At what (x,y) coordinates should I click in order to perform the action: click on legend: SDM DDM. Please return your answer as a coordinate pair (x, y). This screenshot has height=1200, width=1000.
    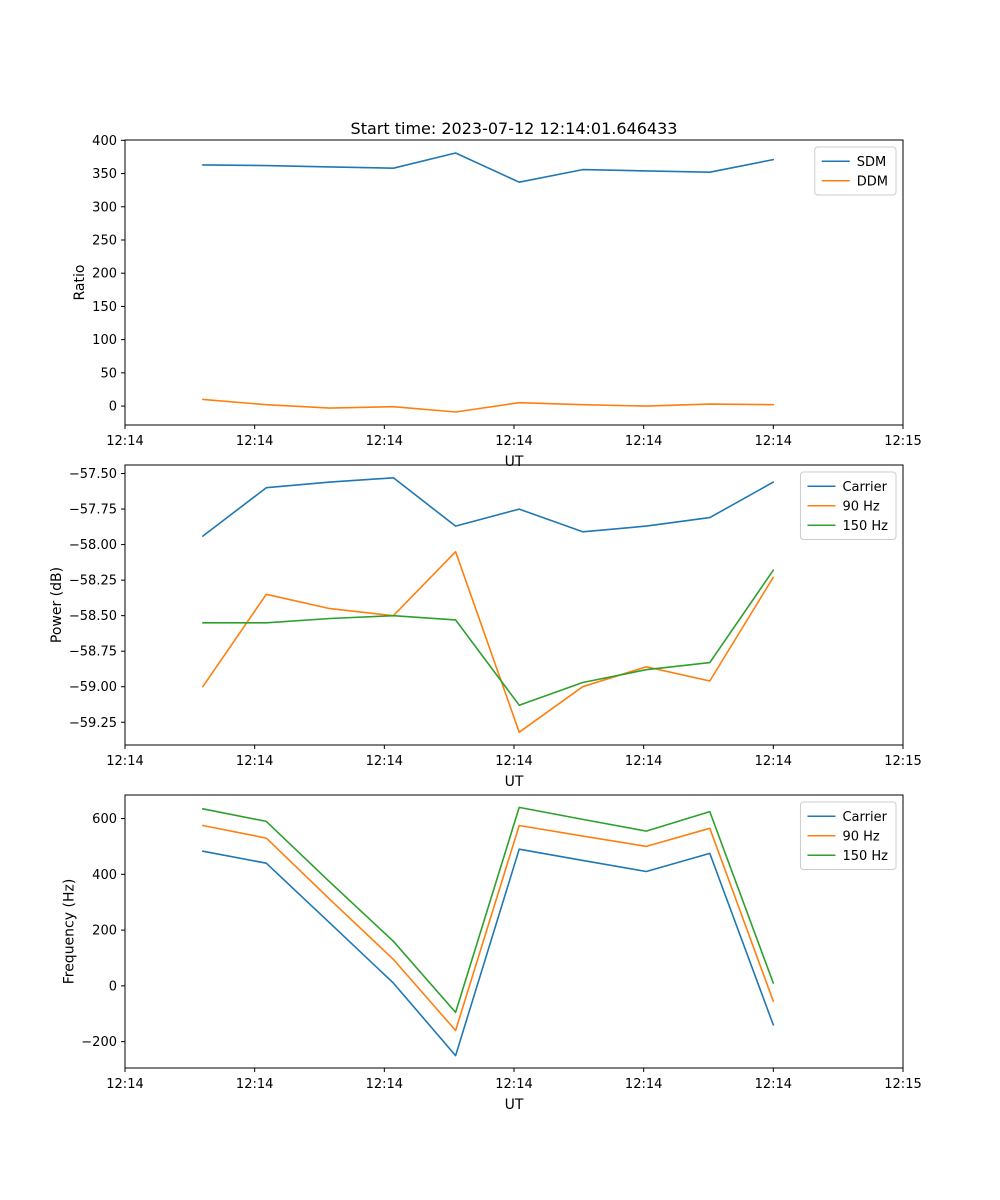
    Looking at the image, I should click on (855, 171).